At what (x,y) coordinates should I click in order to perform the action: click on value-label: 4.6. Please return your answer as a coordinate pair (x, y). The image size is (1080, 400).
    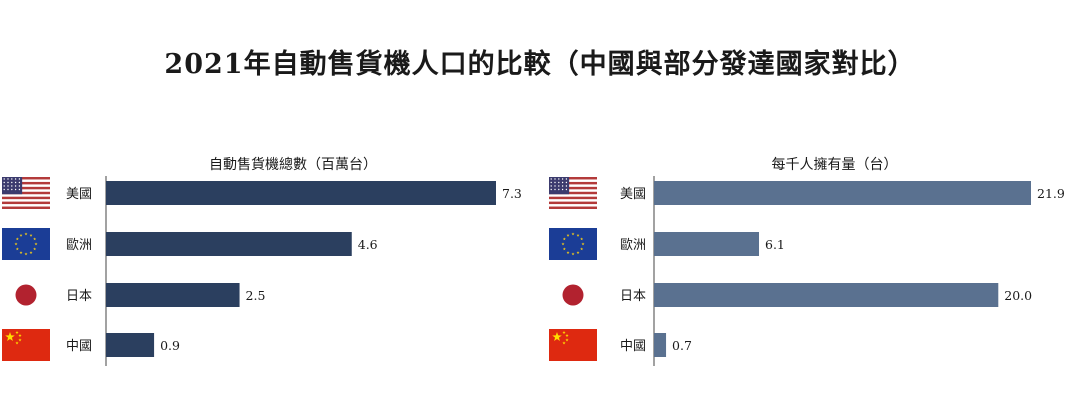
    Looking at the image, I should click on (368, 244).